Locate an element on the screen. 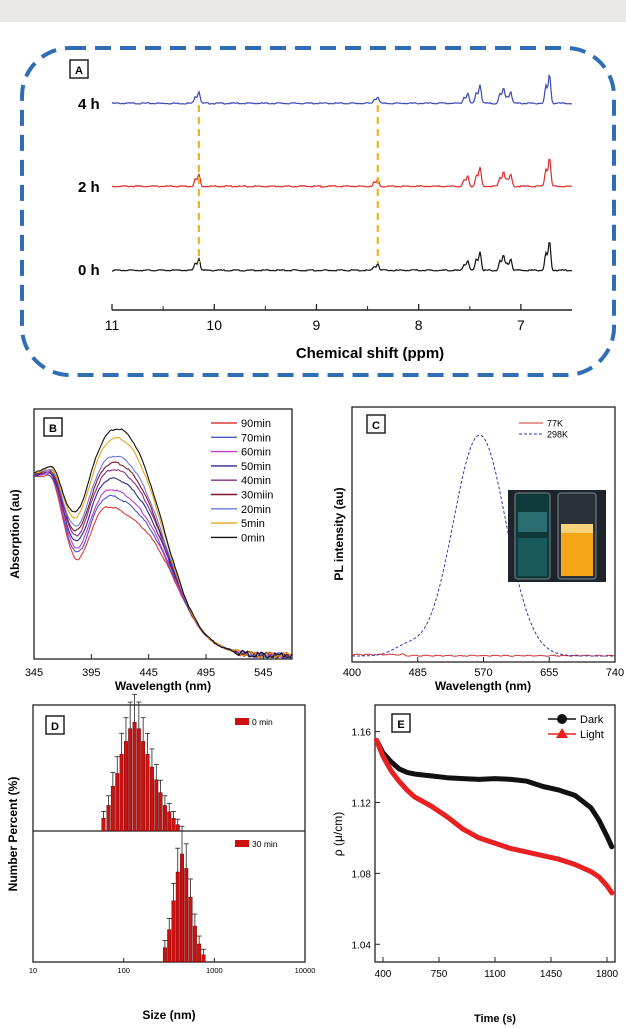 The width and height of the screenshot is (626, 1028). panel-e-xlabel: Time (s) is located at coordinates (495, 1019).